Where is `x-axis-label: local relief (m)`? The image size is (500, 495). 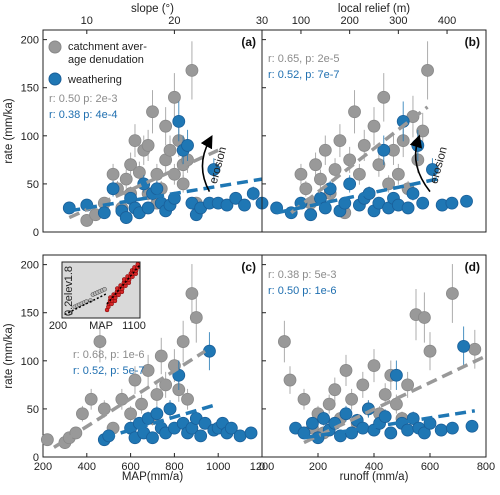
x-axis-label: local relief (m) is located at coordinates (374, 9).